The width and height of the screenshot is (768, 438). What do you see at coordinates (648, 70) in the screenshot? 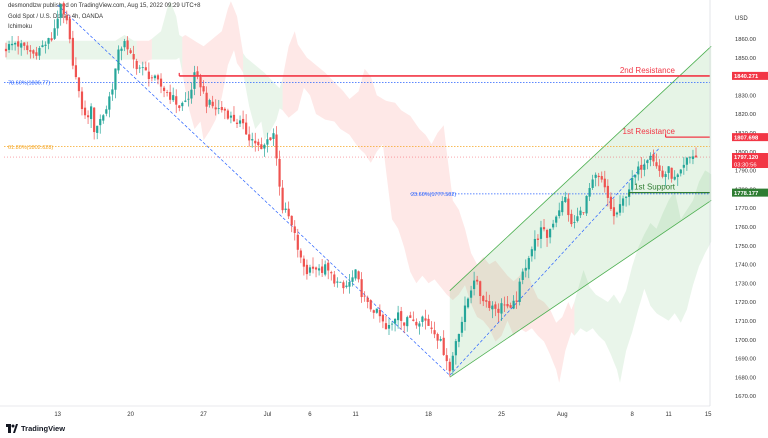
I see `level-label: 2nd Resistance` at bounding box center [648, 70].